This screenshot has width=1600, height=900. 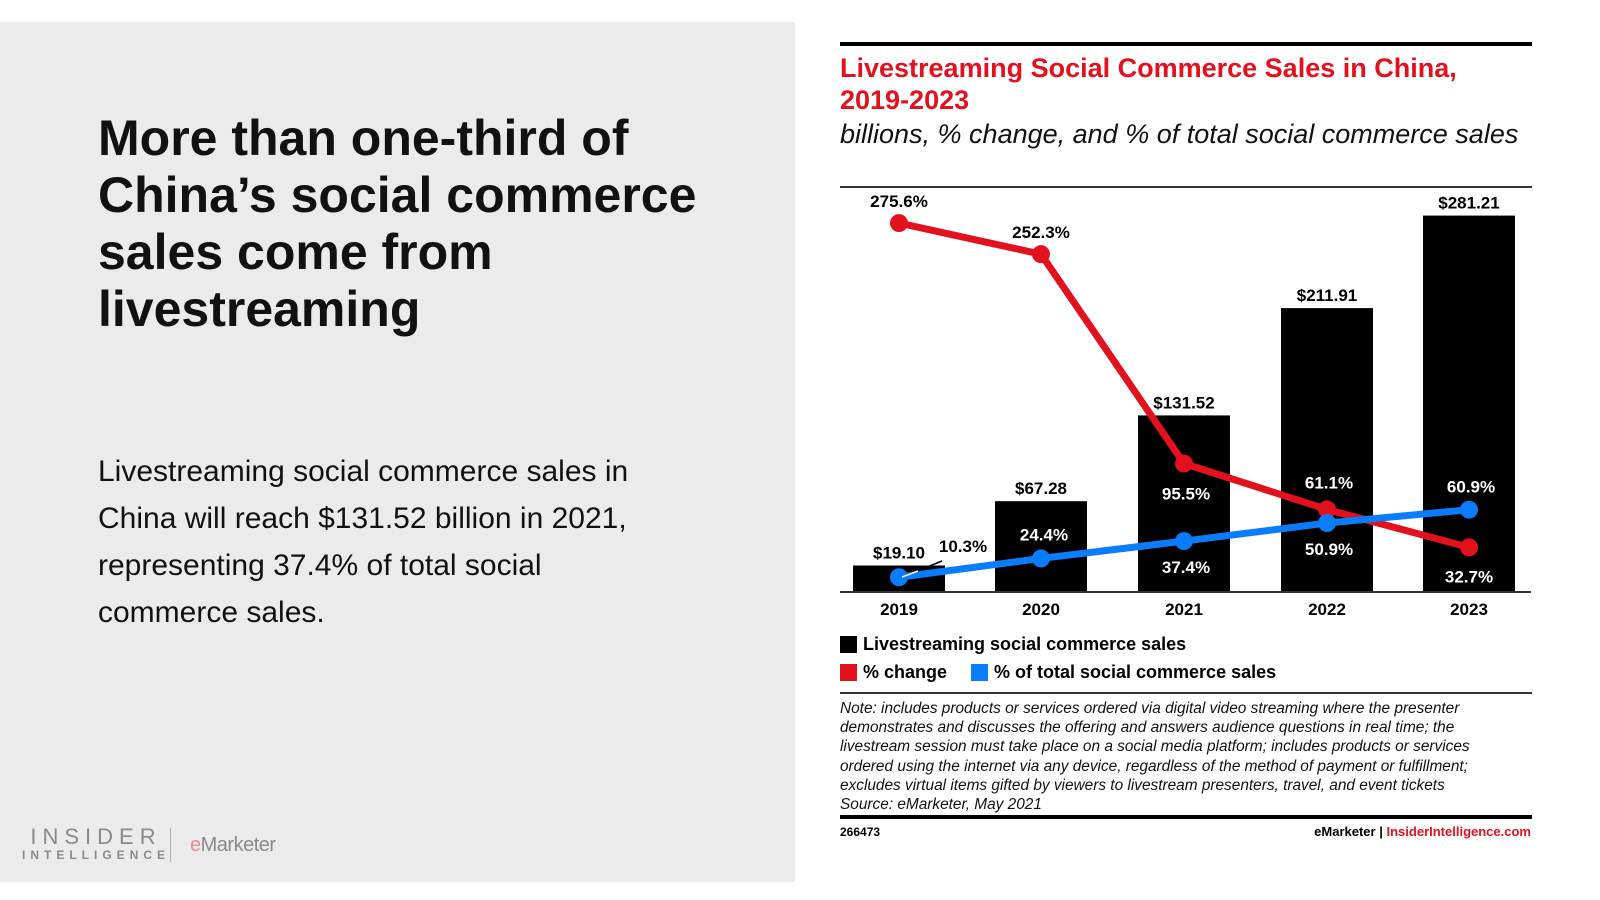 I want to click on footer-site-link: InsiderIntelligence.com, so click(x=1459, y=831).